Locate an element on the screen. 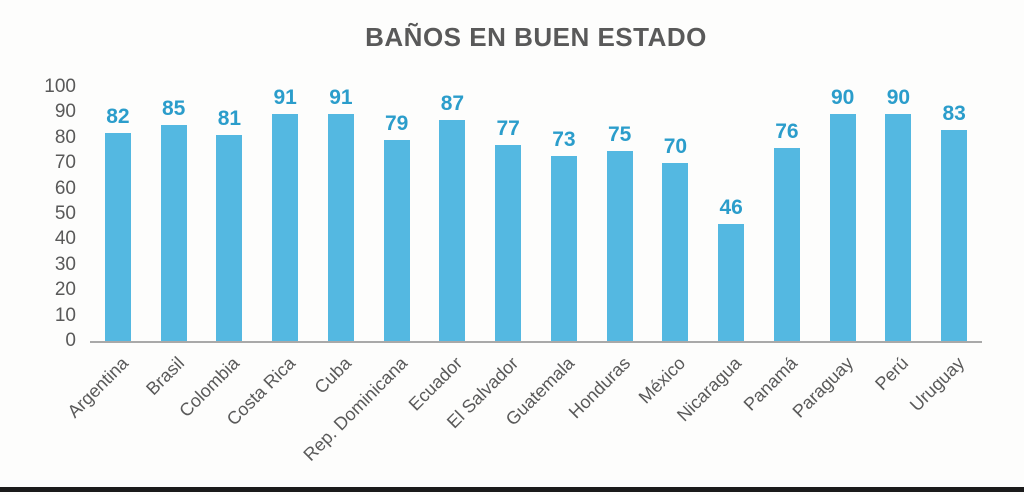 The width and height of the screenshot is (1024, 495). bar-slot: 81 Colombia is located at coordinates (217, 254).